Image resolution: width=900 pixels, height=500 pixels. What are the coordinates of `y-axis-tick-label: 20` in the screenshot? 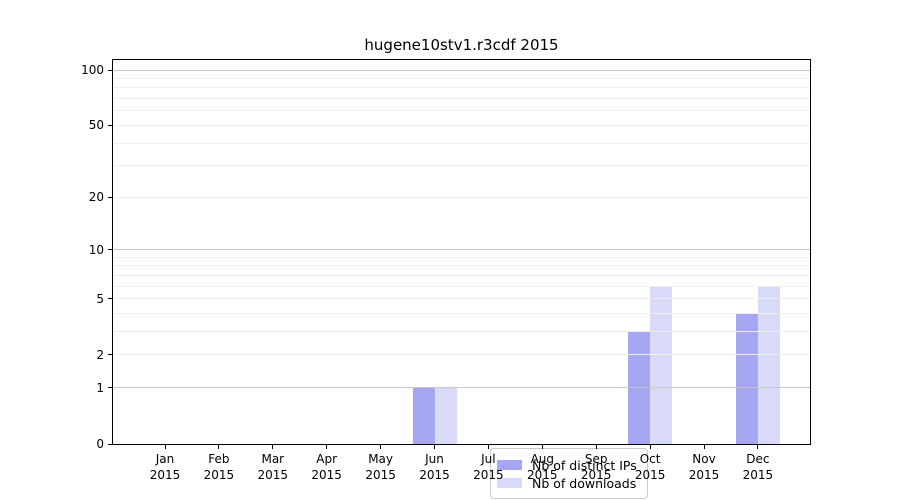 It's located at (96, 197).